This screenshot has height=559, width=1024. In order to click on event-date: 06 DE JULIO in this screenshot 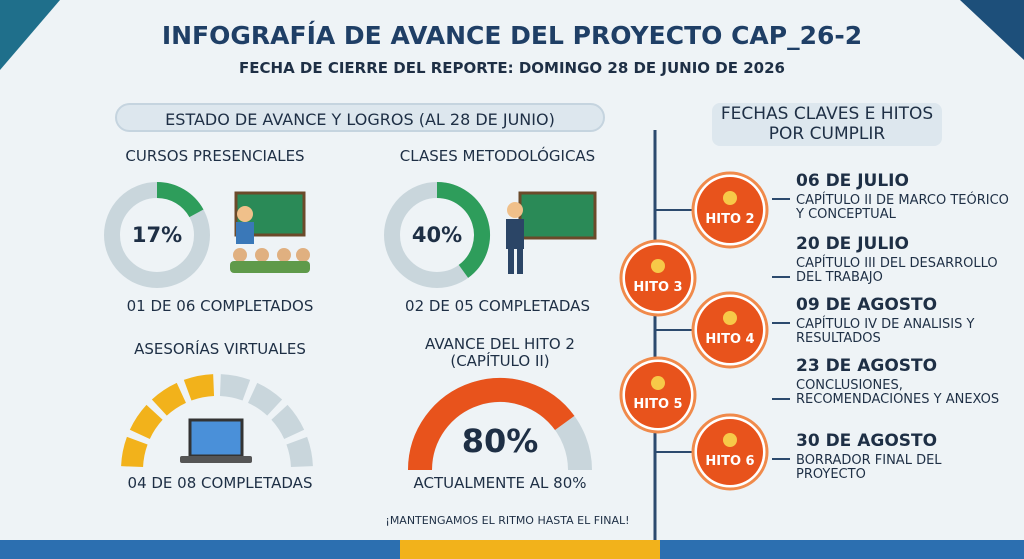, I will do `click(852, 181)`.